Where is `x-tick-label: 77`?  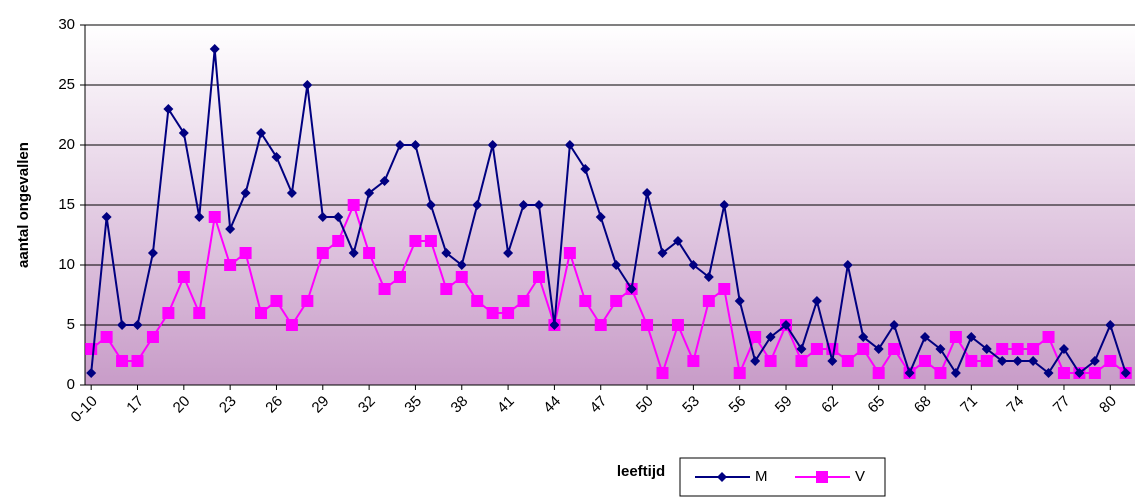 x-tick-label: 77 is located at coordinates (1062, 405).